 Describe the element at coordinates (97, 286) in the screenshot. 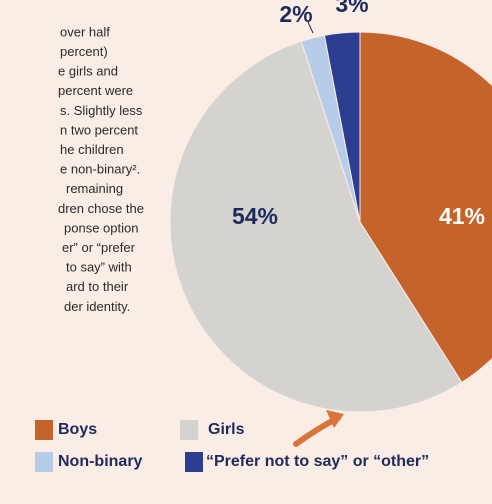

I see `body-line: ard to their` at that location.